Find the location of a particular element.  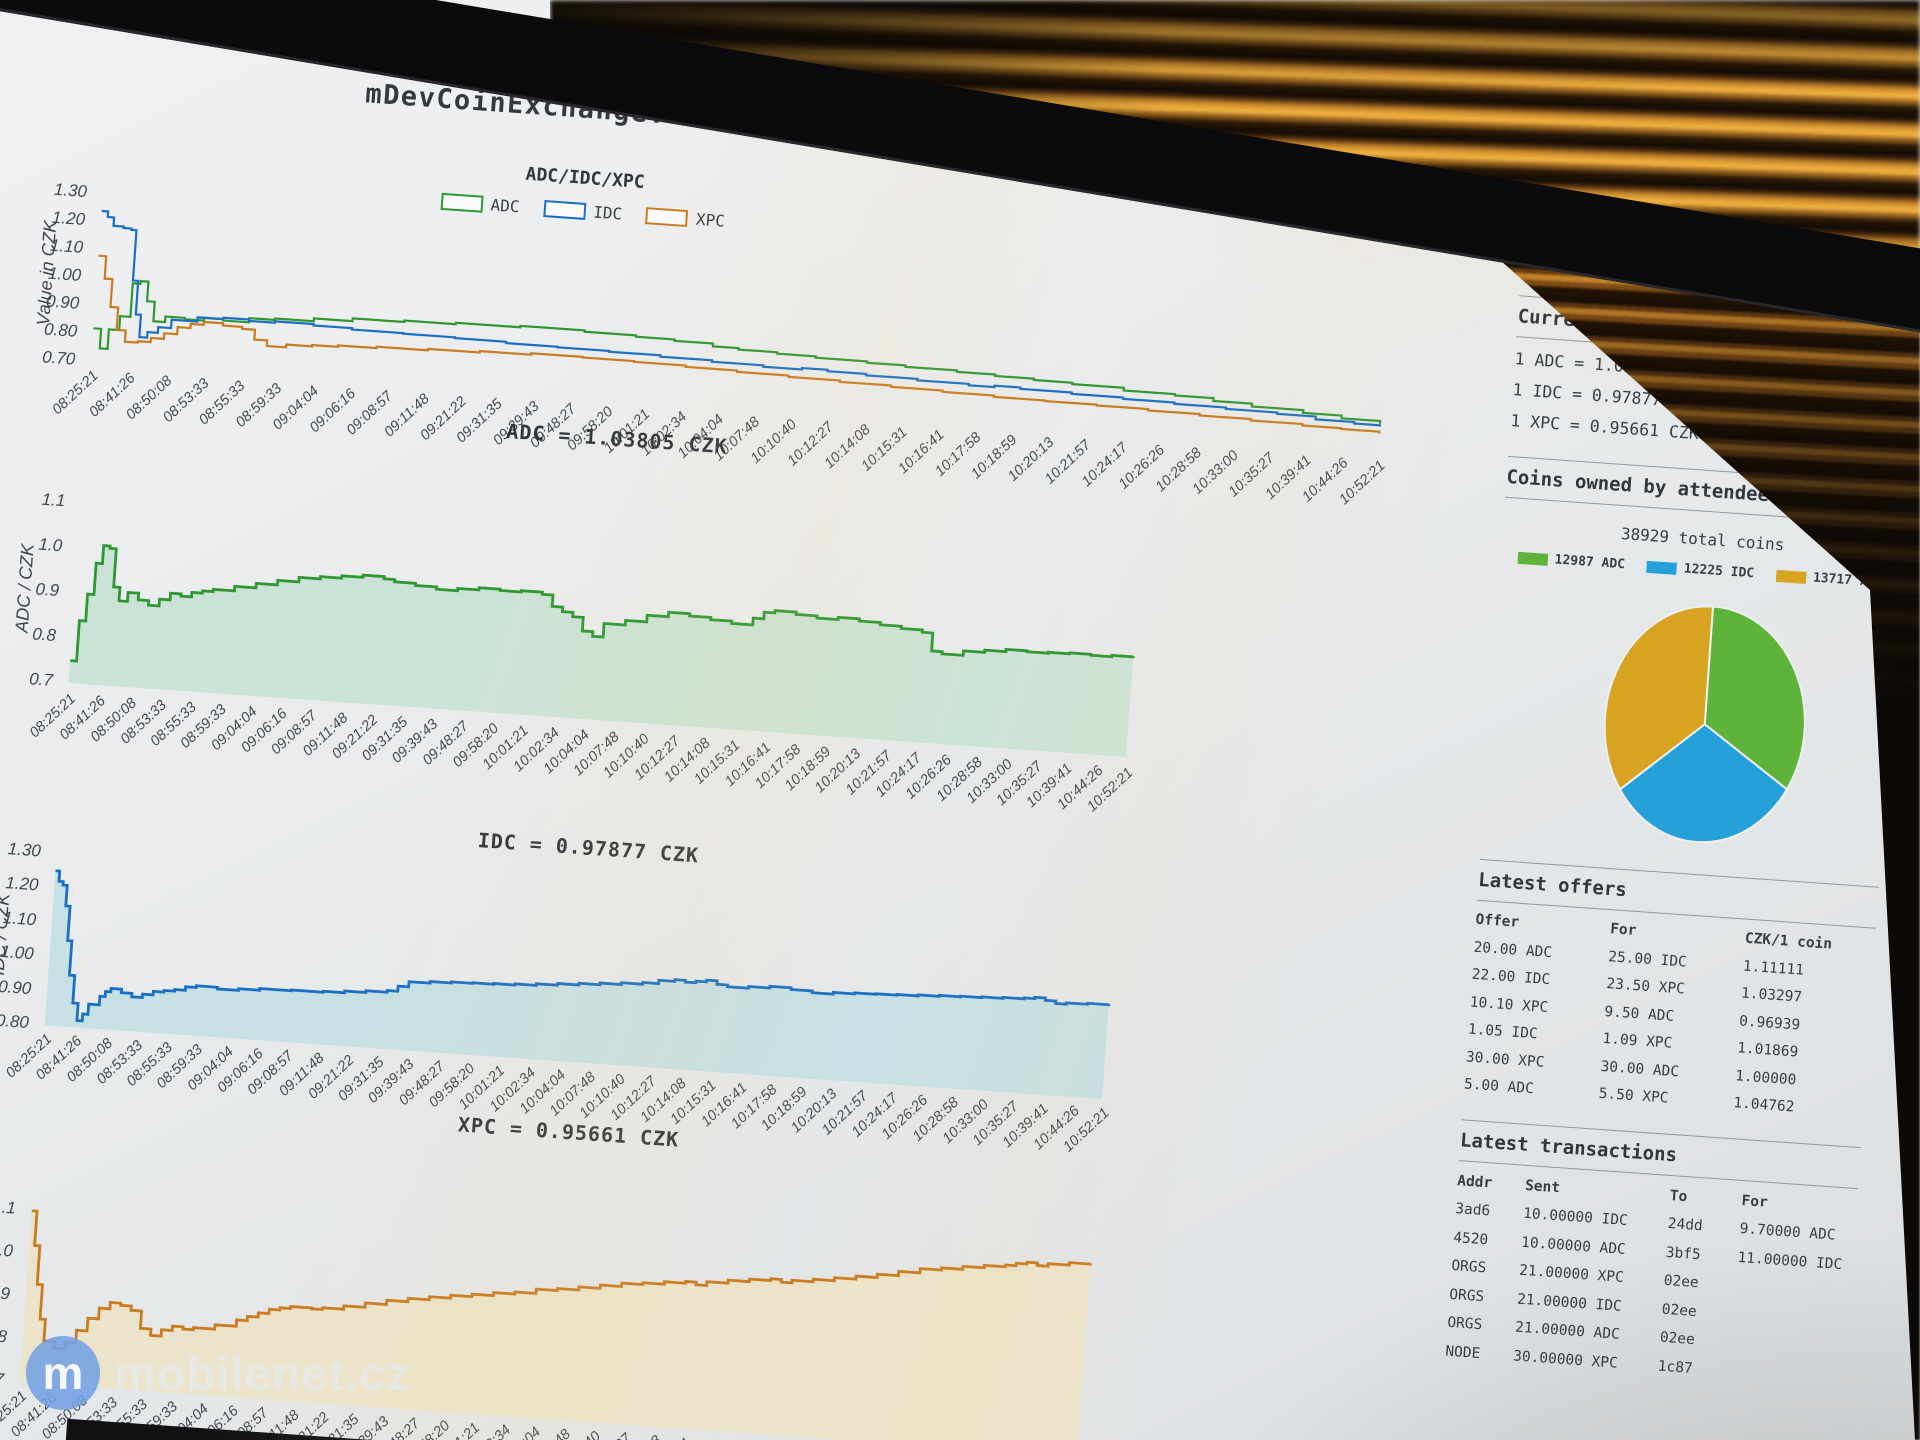

pie-slice-xpc is located at coordinates (1659, 698).